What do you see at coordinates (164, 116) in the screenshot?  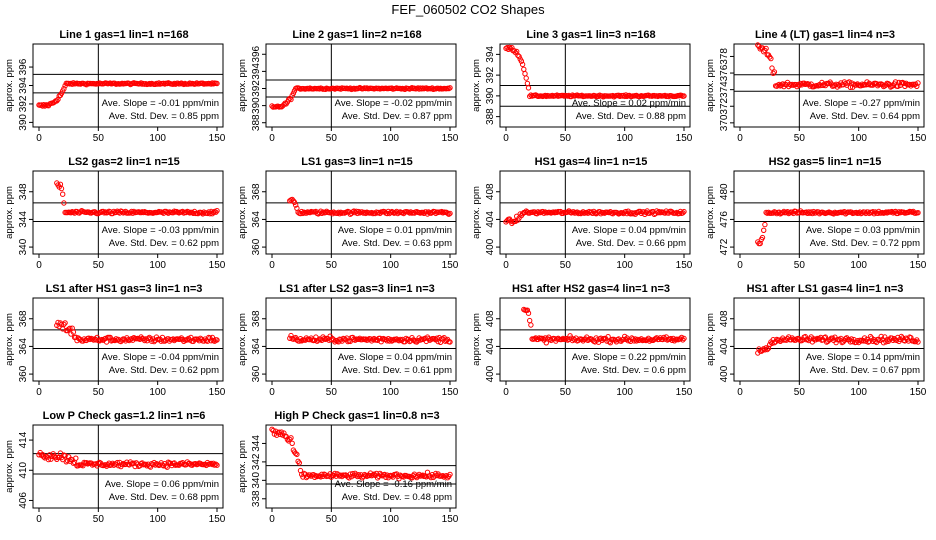 I see `stddev-annotation: Ave. Std. Dev. = 0.85 ppm` at bounding box center [164, 116].